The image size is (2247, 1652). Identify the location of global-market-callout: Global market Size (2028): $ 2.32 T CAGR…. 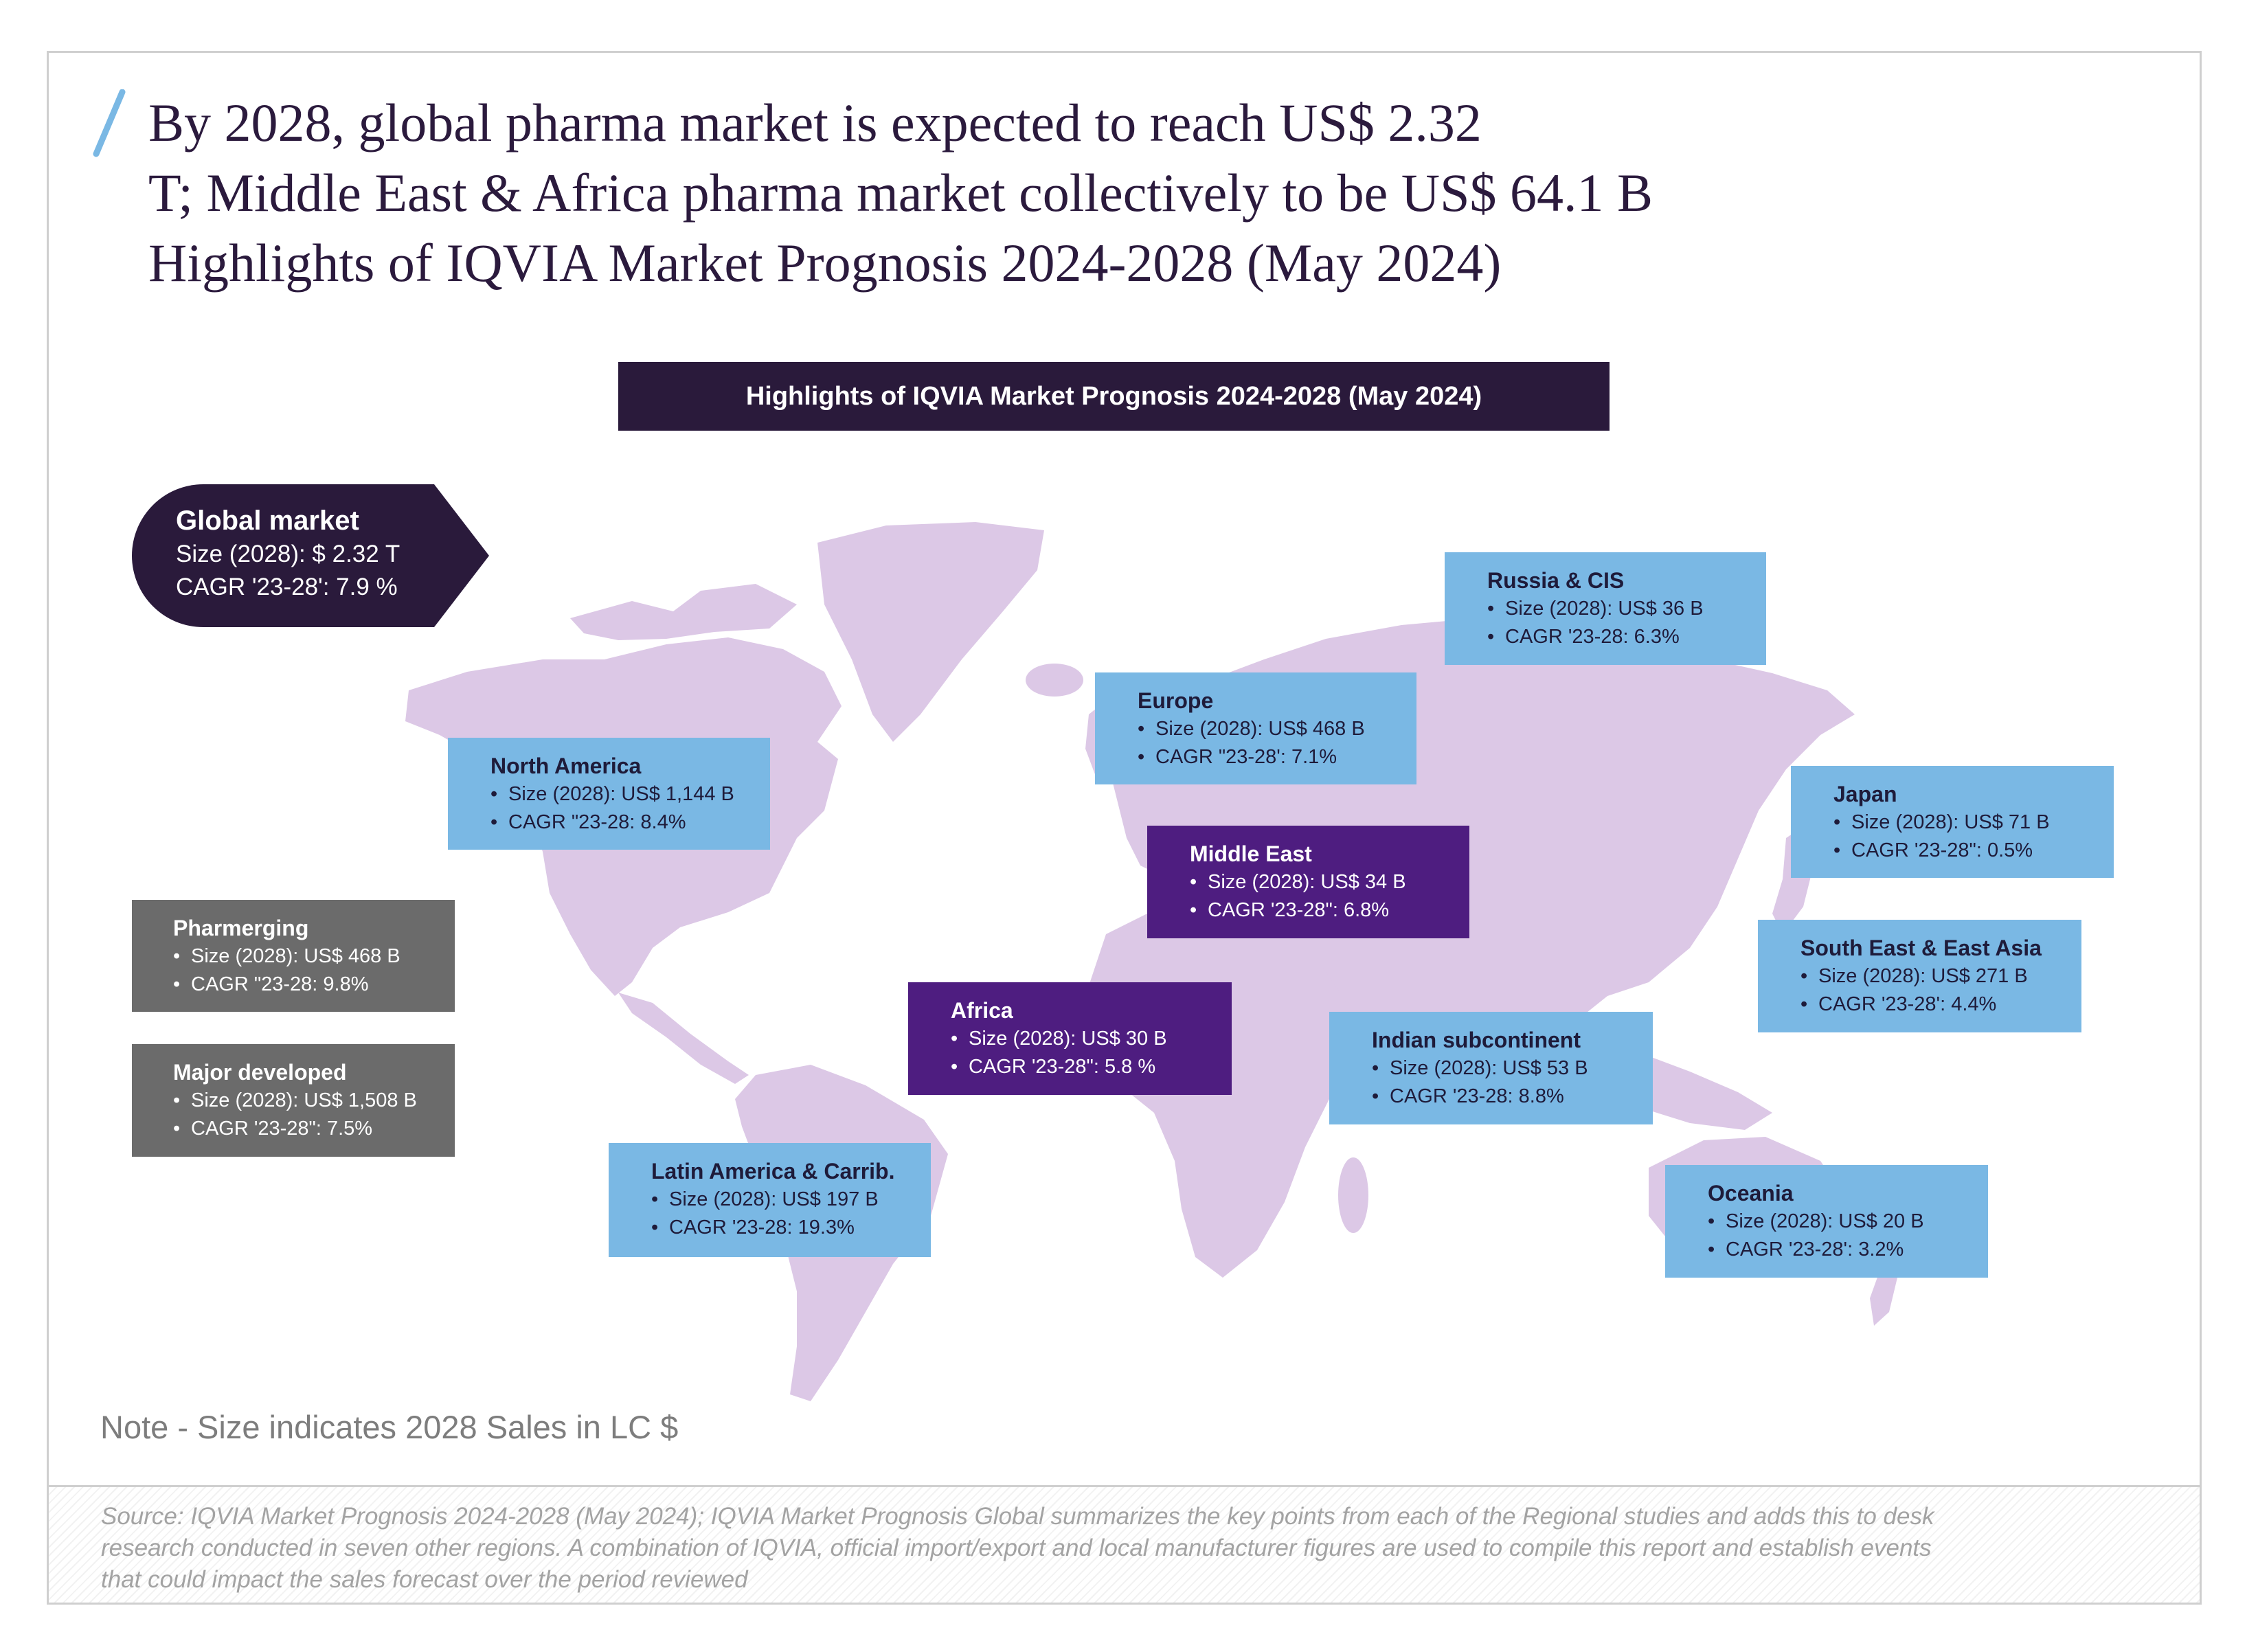
(310, 555).